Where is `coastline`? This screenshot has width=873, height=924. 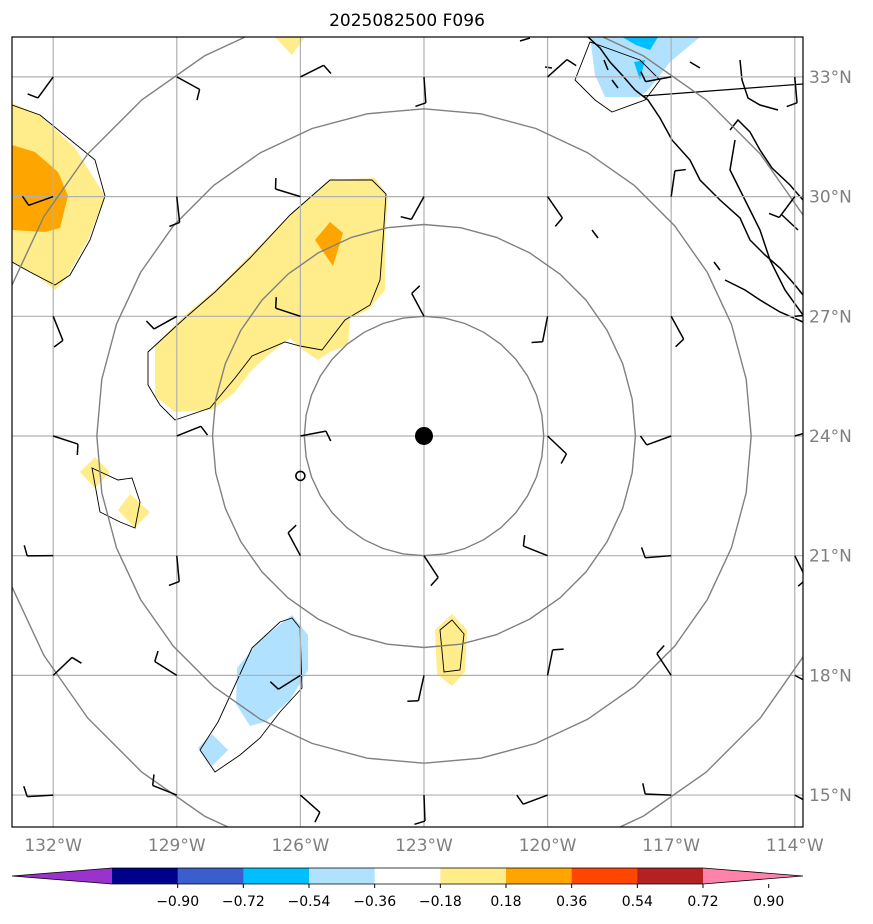 coastline is located at coordinates (661, 180).